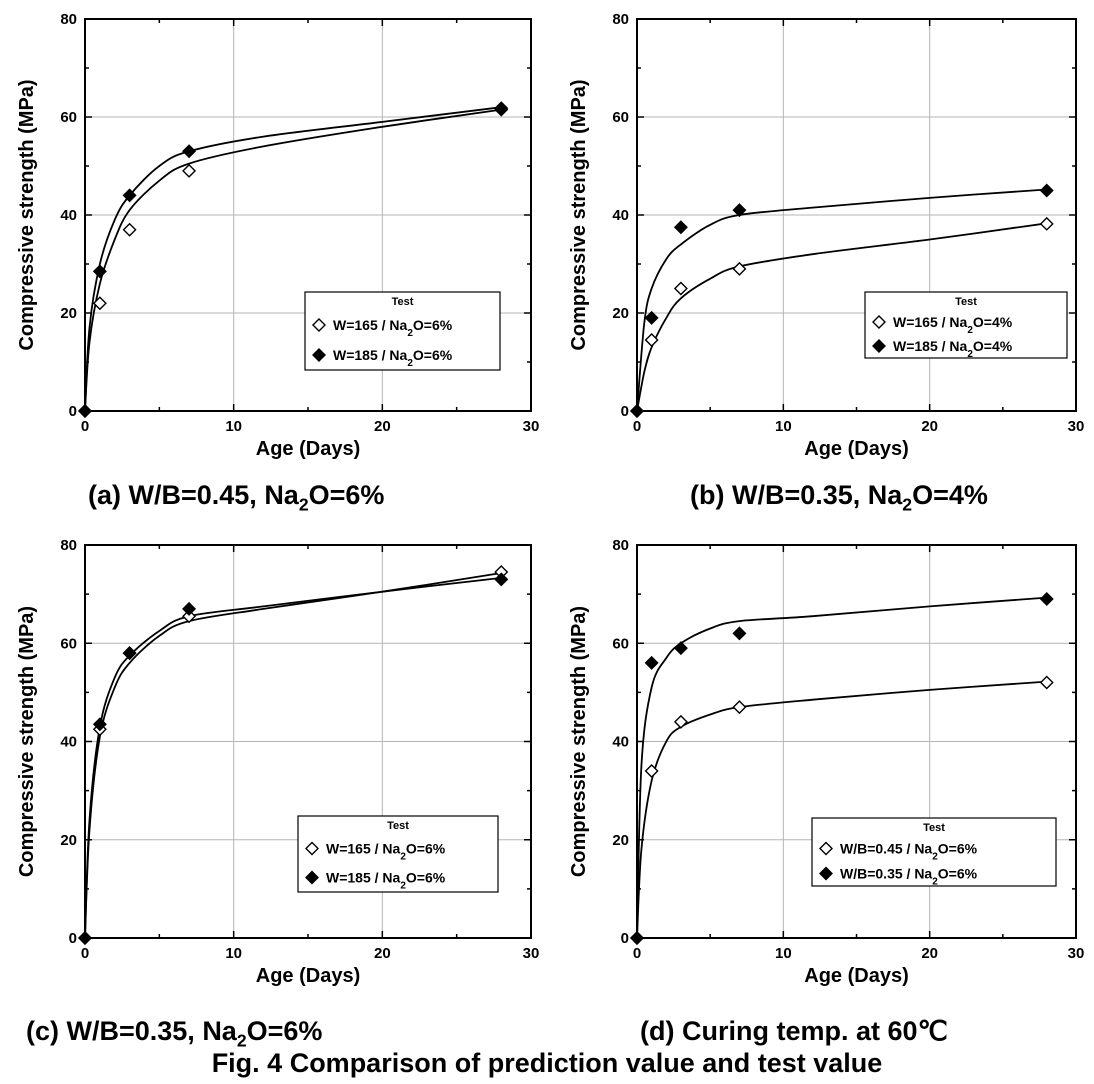 This screenshot has height=1084, width=1094. What do you see at coordinates (794, 1031) in the screenshot?
I see `caption-d: (d) Curing temp. at 60℃` at bounding box center [794, 1031].